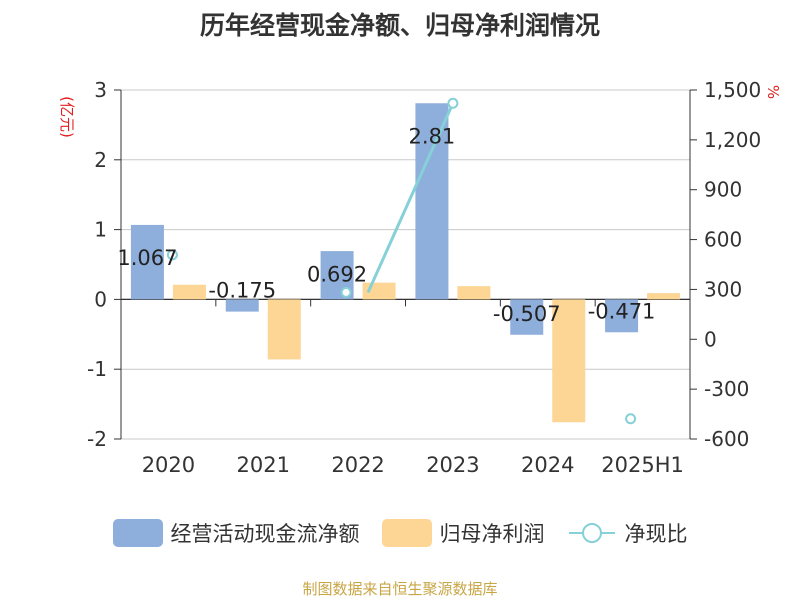 This screenshot has width=800, height=600. Describe the element at coordinates (400, 589) in the screenshot. I see `source-note: 制图数据来自恒生聚源数据库` at that location.